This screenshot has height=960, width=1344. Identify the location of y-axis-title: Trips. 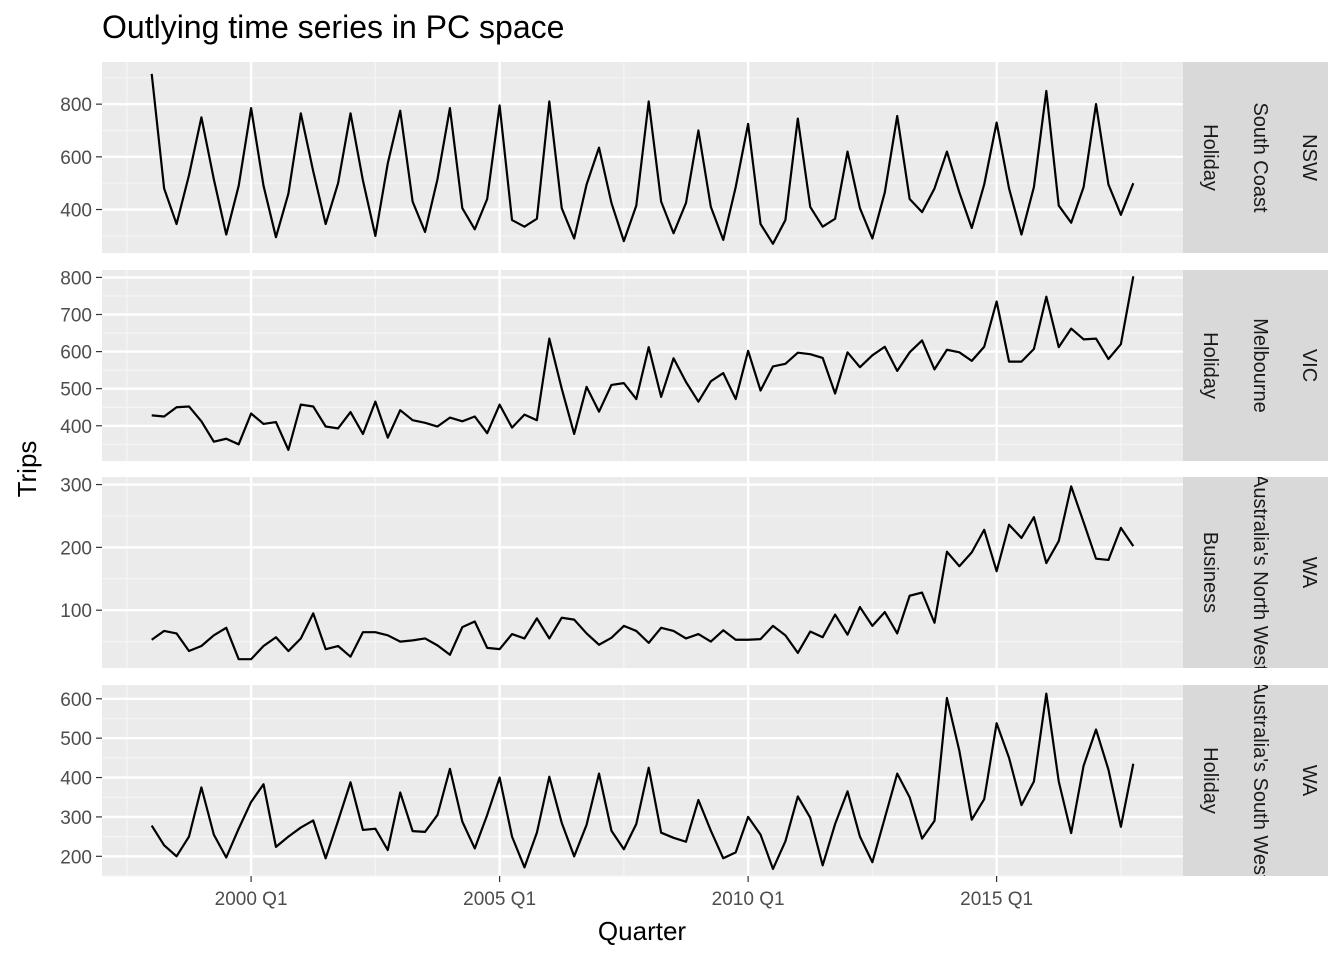
(27, 469).